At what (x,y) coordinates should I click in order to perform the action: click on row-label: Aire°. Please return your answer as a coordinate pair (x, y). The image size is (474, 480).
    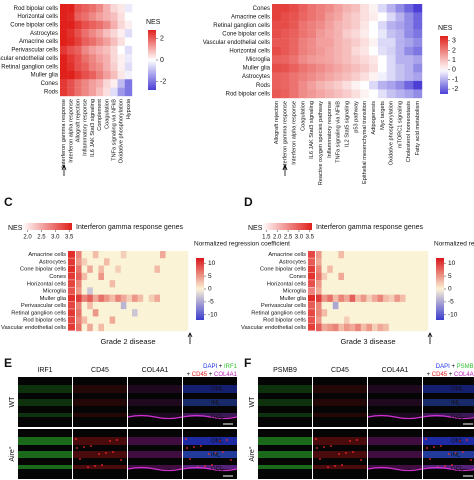
    Looking at the image, I should click on (252, 453).